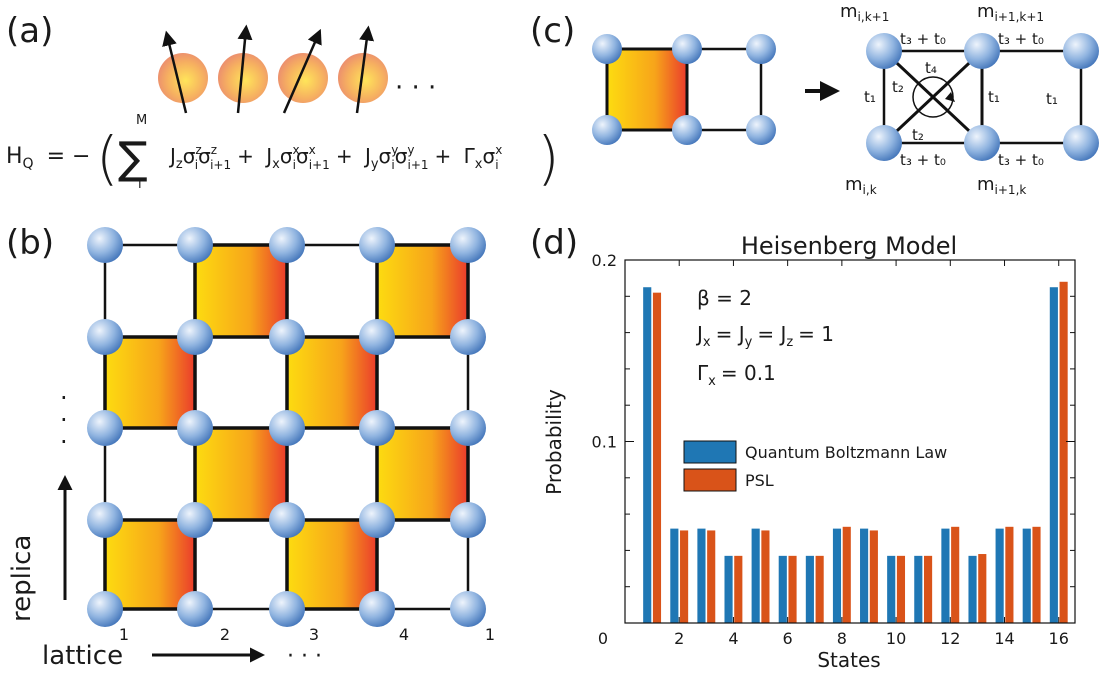  I want to click on lattice-ellipsis: · · ·, so click(304, 656).